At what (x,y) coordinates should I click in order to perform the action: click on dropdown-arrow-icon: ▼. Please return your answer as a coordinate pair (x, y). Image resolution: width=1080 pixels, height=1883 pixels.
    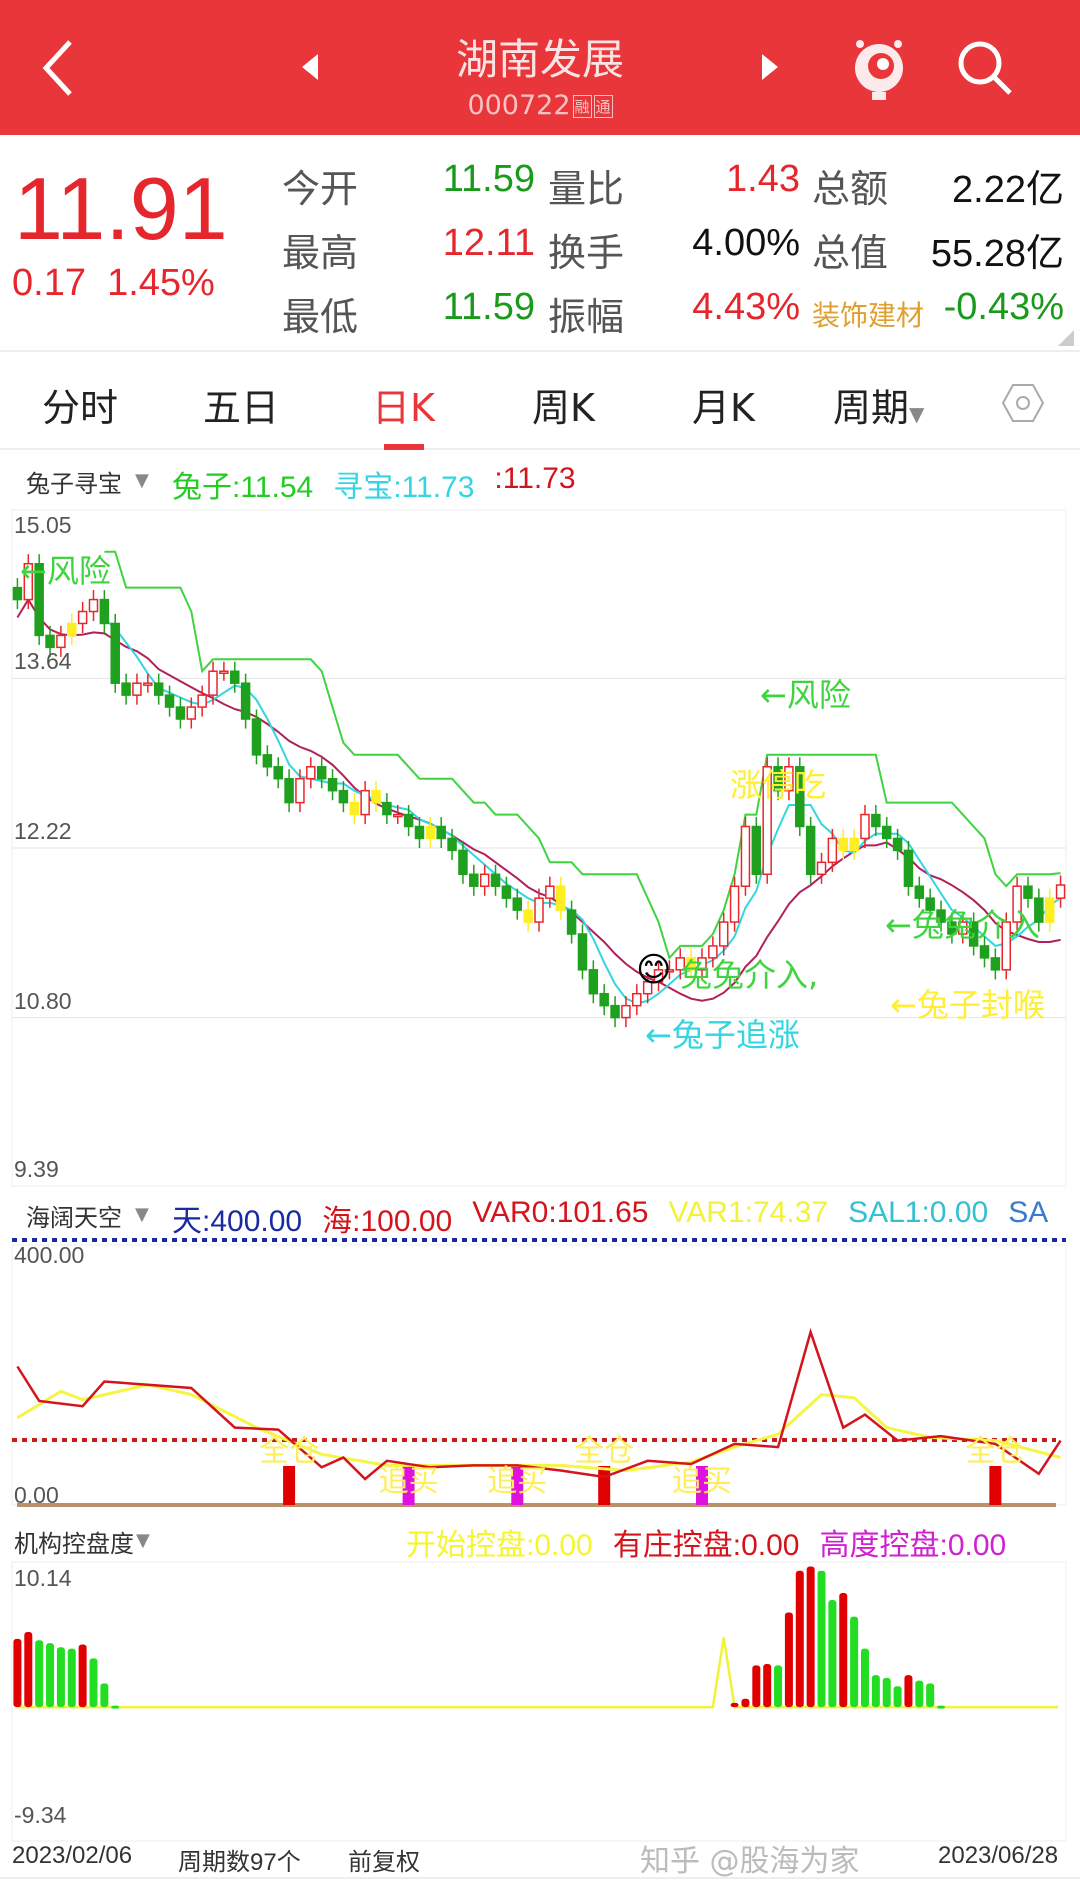
    Looking at the image, I should click on (142, 1214).